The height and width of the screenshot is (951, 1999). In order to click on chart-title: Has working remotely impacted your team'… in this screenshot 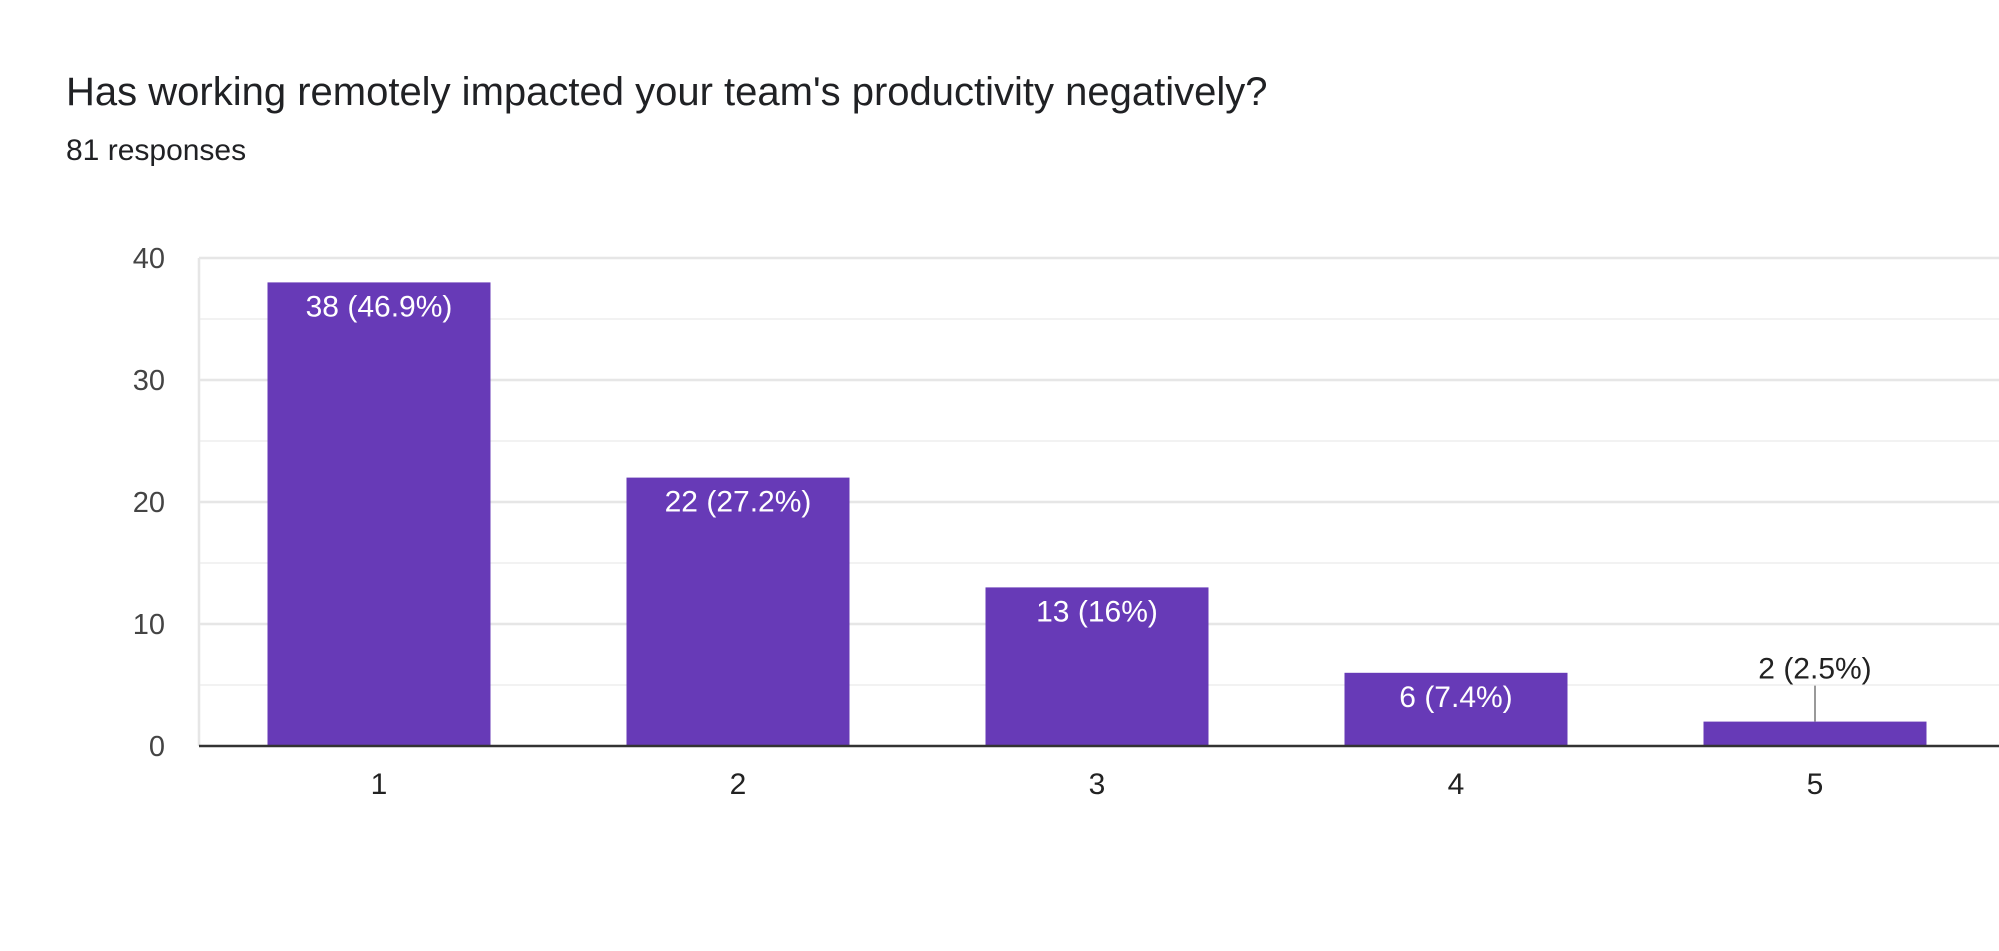, I will do `click(667, 92)`.